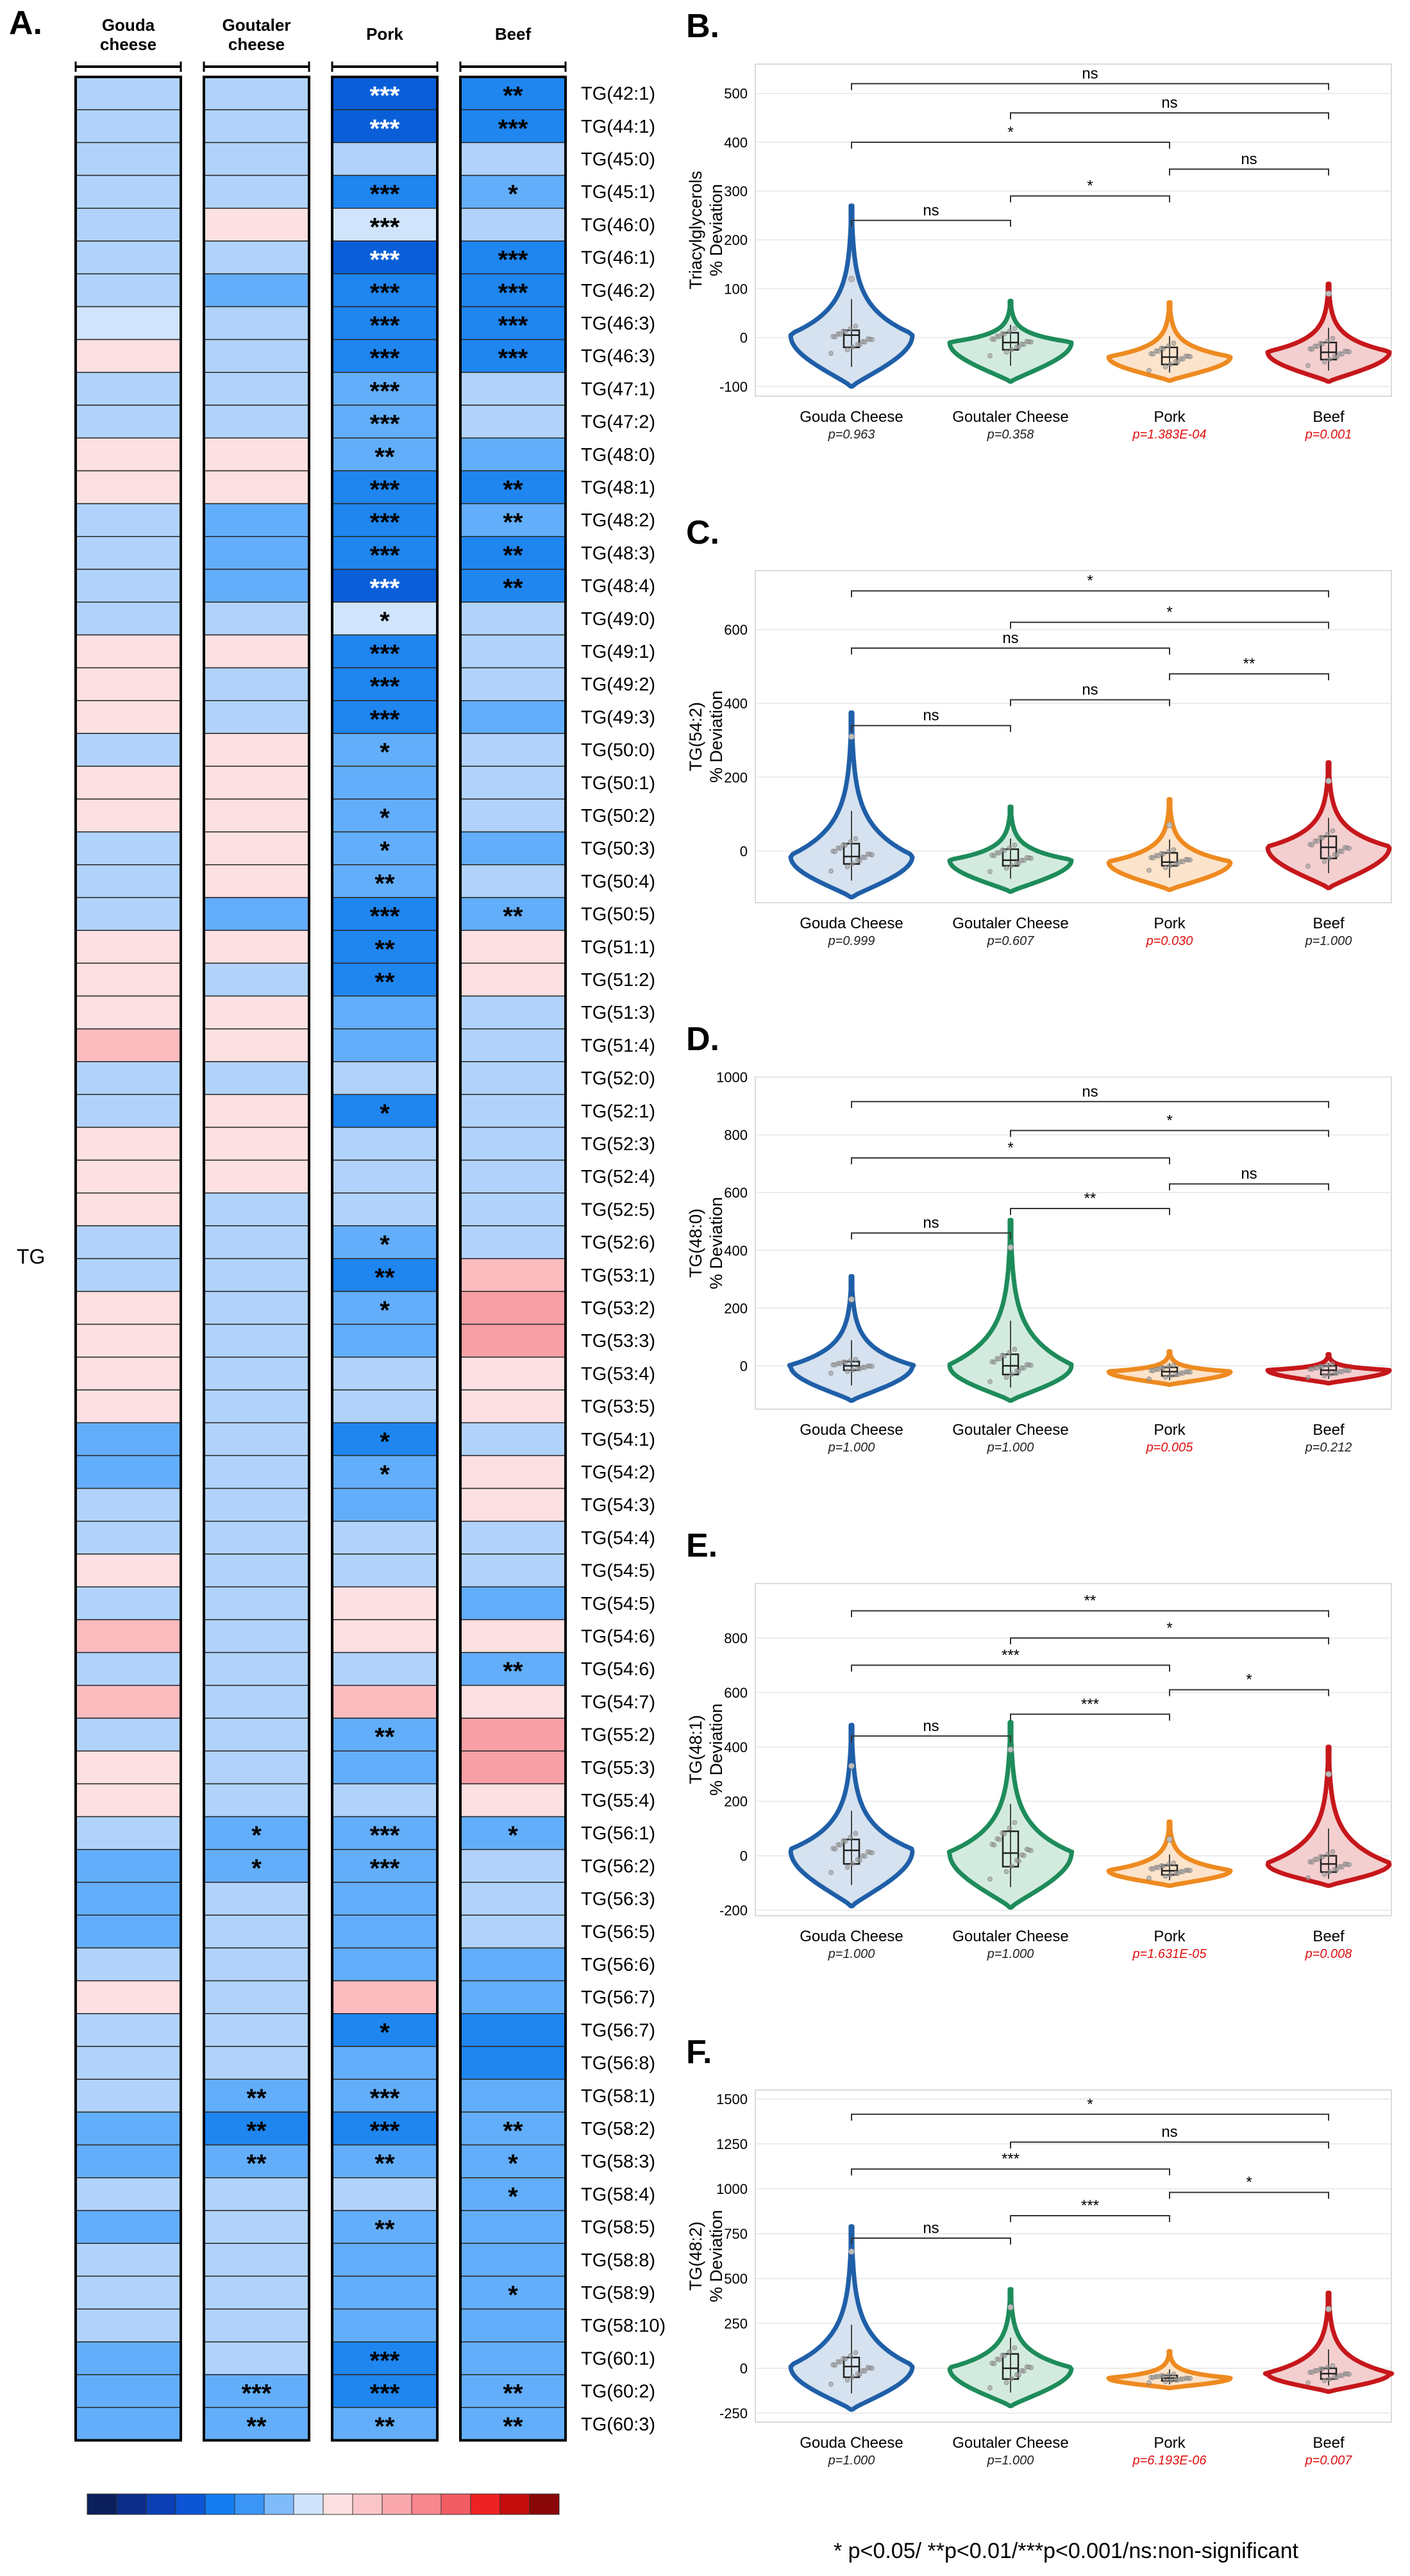 This screenshot has height=2576, width=1410. What do you see at coordinates (618, 422) in the screenshot?
I see `row-label: TG(47:2)` at bounding box center [618, 422].